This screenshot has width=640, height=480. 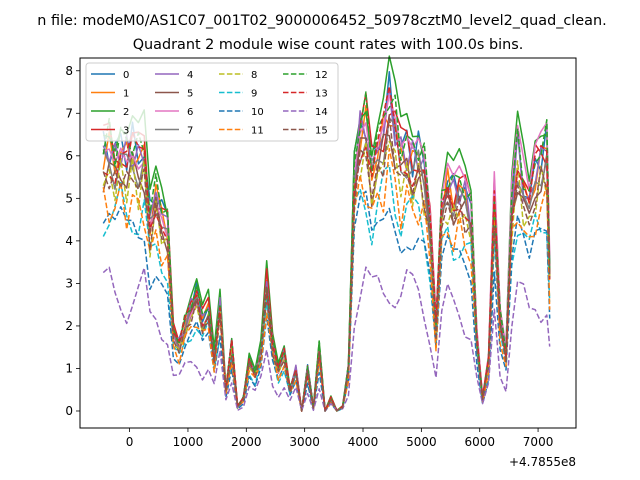 I want to click on x-tick-label: 0, so click(x=130, y=442).